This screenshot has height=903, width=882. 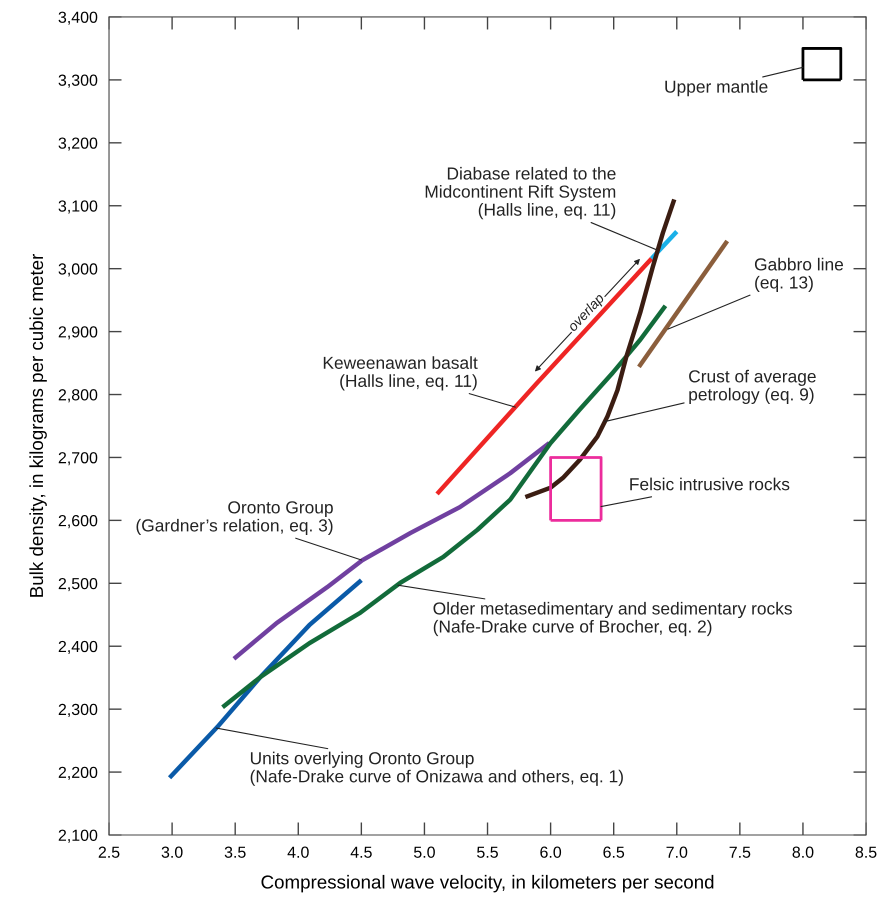 I want to click on y-tick-label: 2,200, so click(x=78, y=773).